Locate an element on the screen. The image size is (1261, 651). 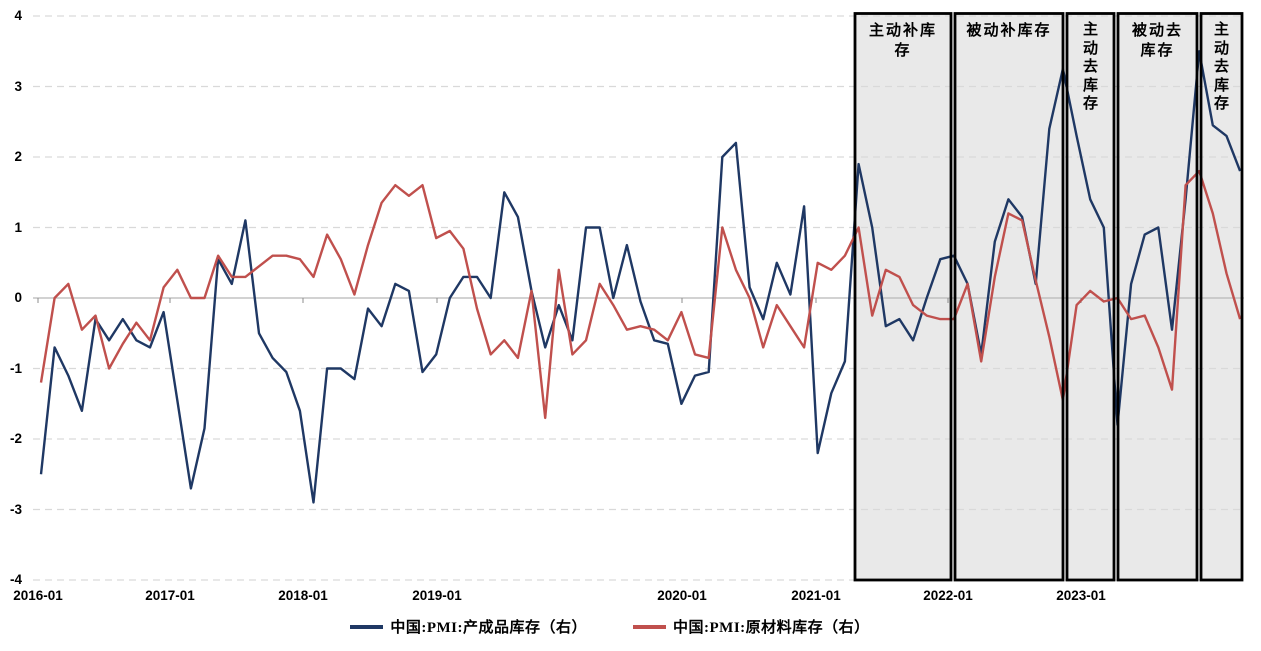
y-axis-label-1: 1 is located at coordinates (18, 227).